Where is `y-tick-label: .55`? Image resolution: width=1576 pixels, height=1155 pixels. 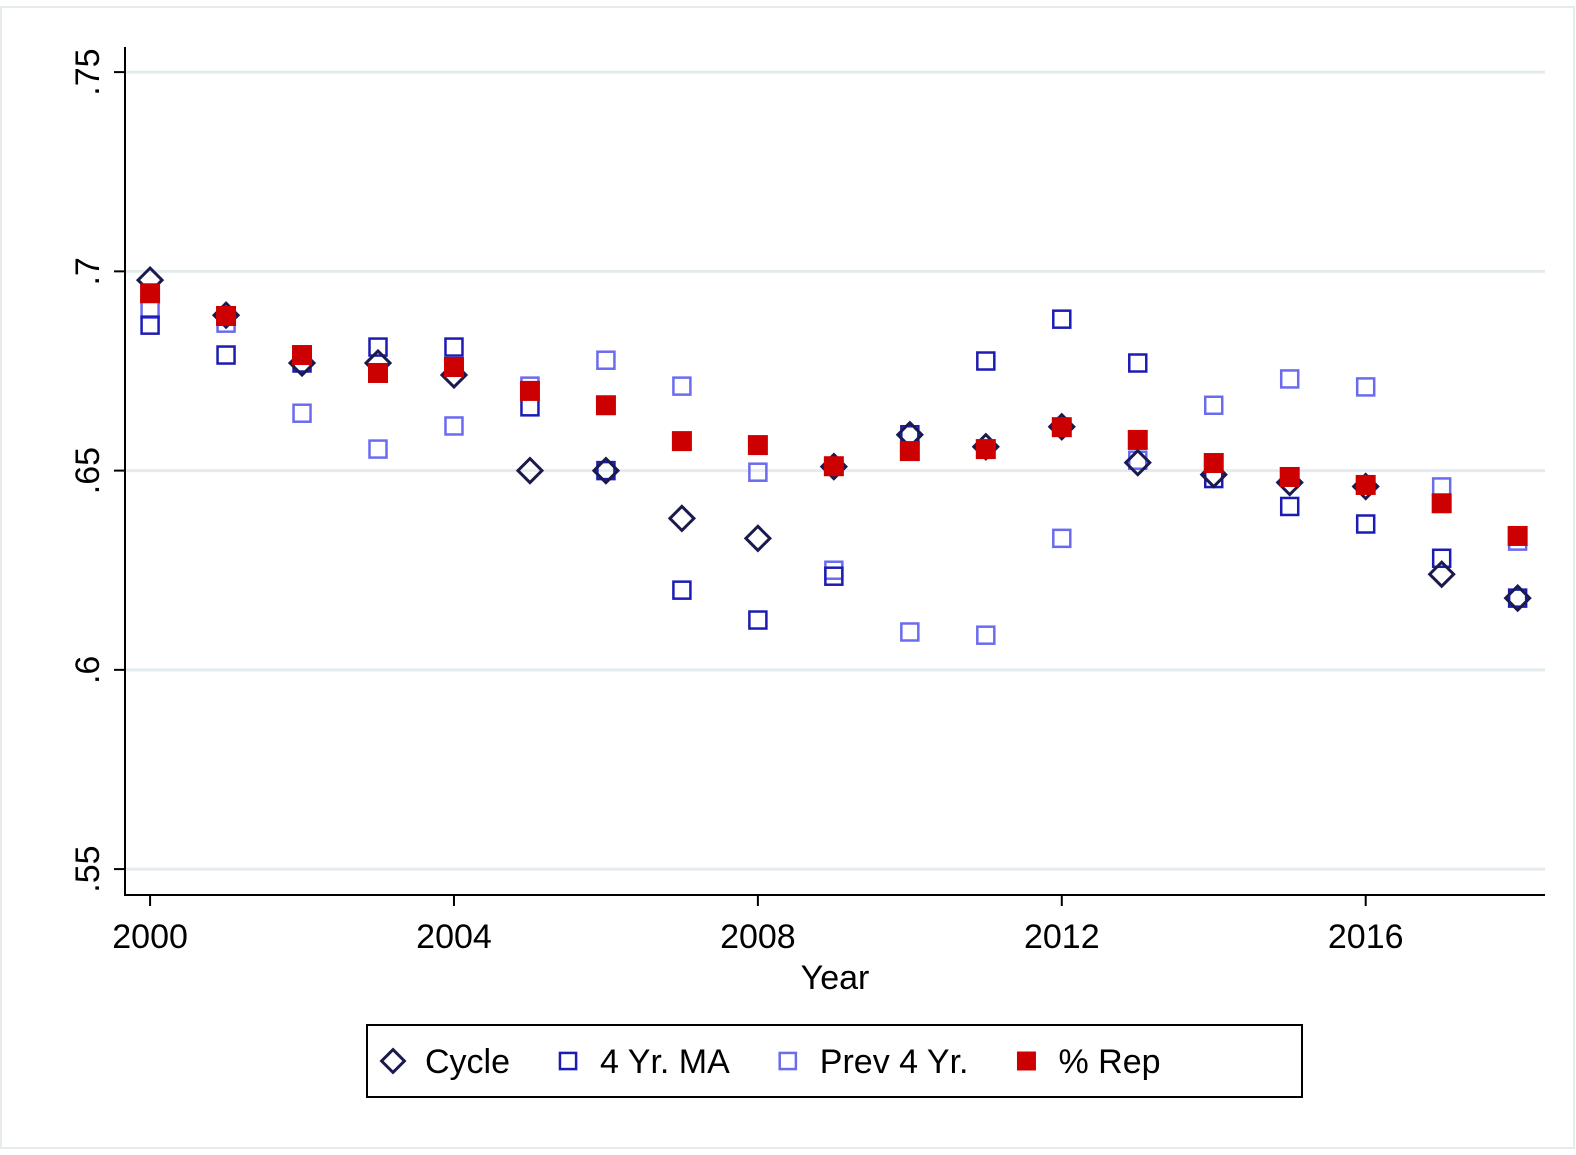 y-tick-label: .55 is located at coordinates (88, 868).